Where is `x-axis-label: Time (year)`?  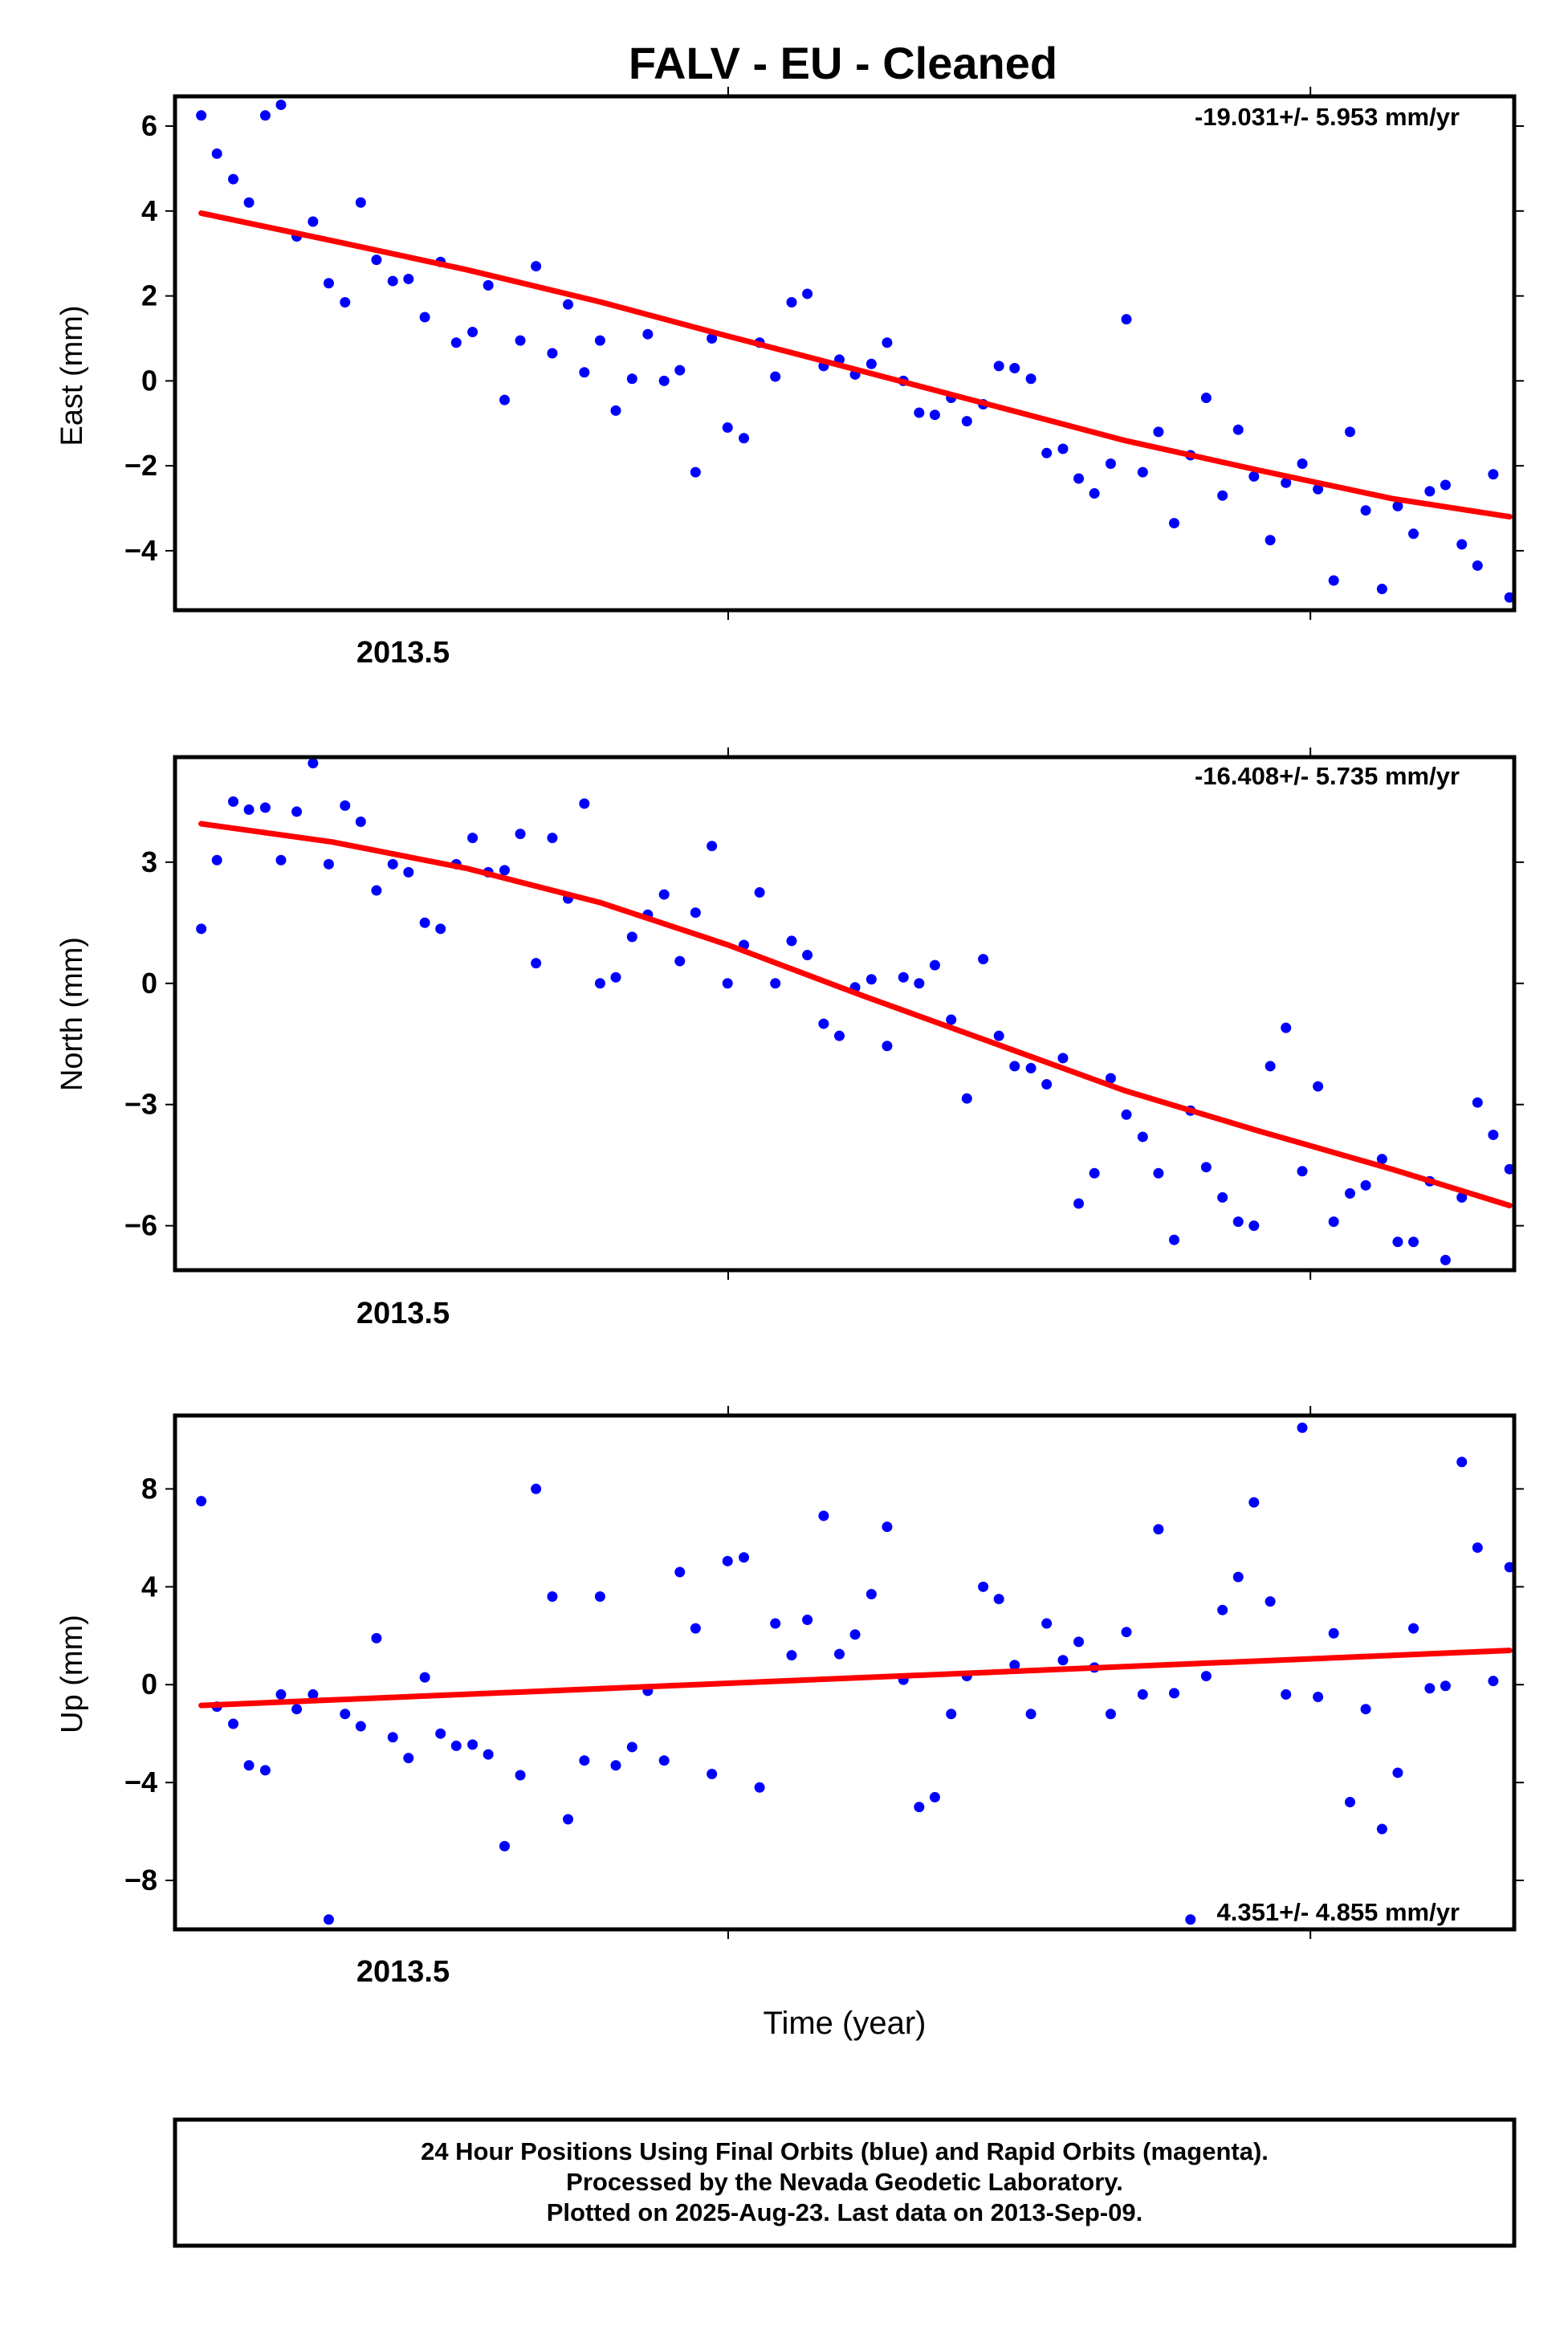
x-axis-label: Time (year) is located at coordinates (845, 2023).